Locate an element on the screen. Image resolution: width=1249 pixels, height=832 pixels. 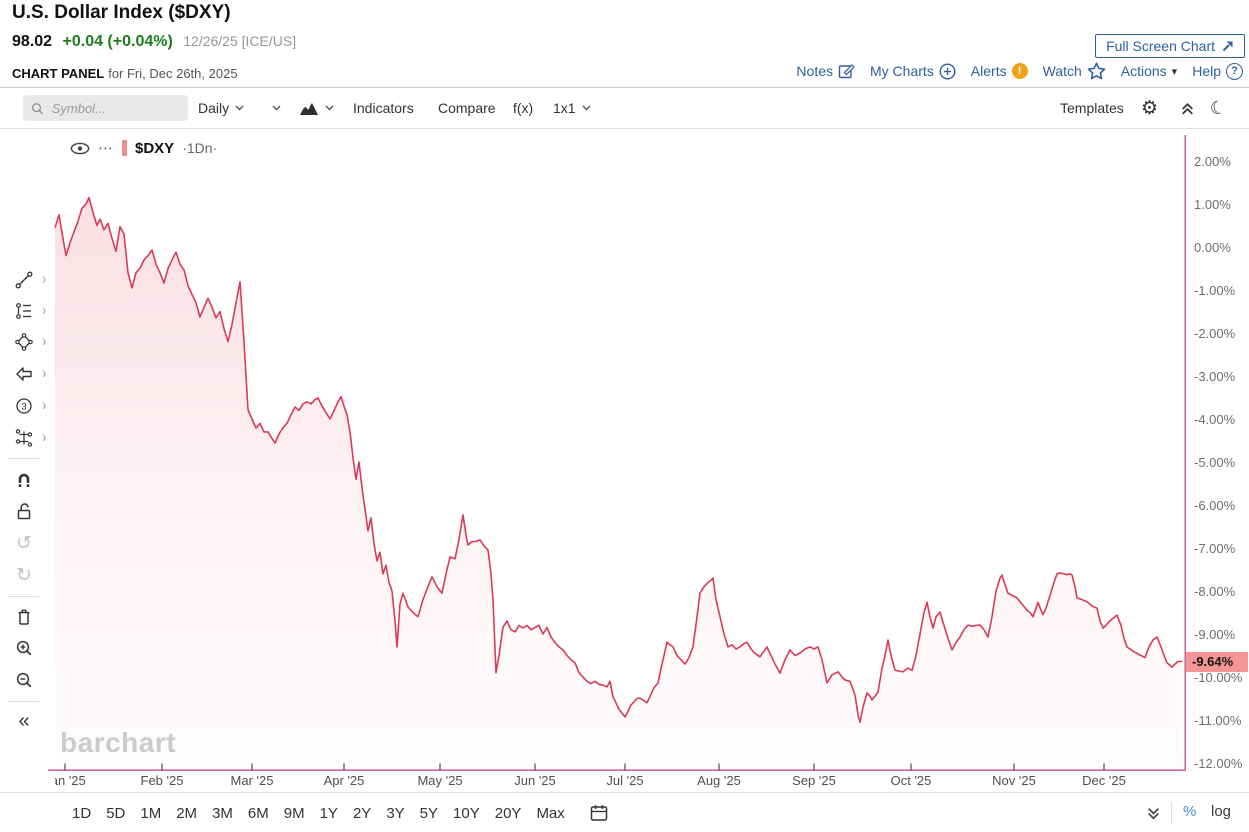
price-change: +0.04 (+0.04%) is located at coordinates (117, 41).